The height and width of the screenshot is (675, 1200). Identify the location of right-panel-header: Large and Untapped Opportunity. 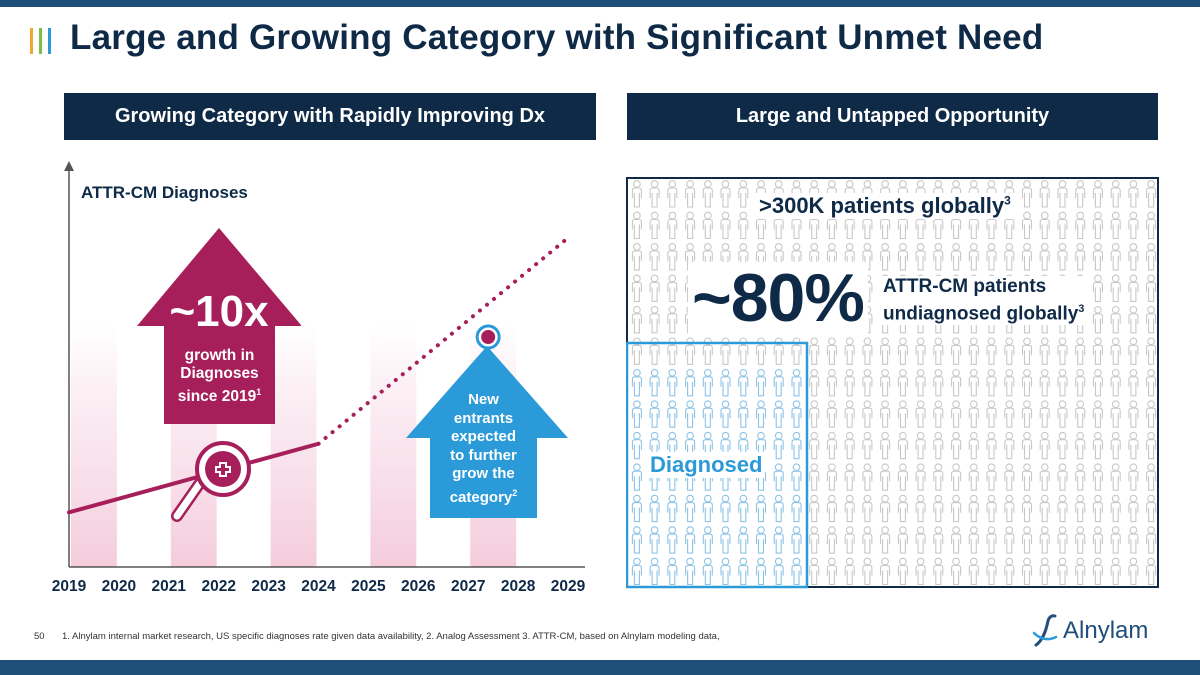
(892, 116).